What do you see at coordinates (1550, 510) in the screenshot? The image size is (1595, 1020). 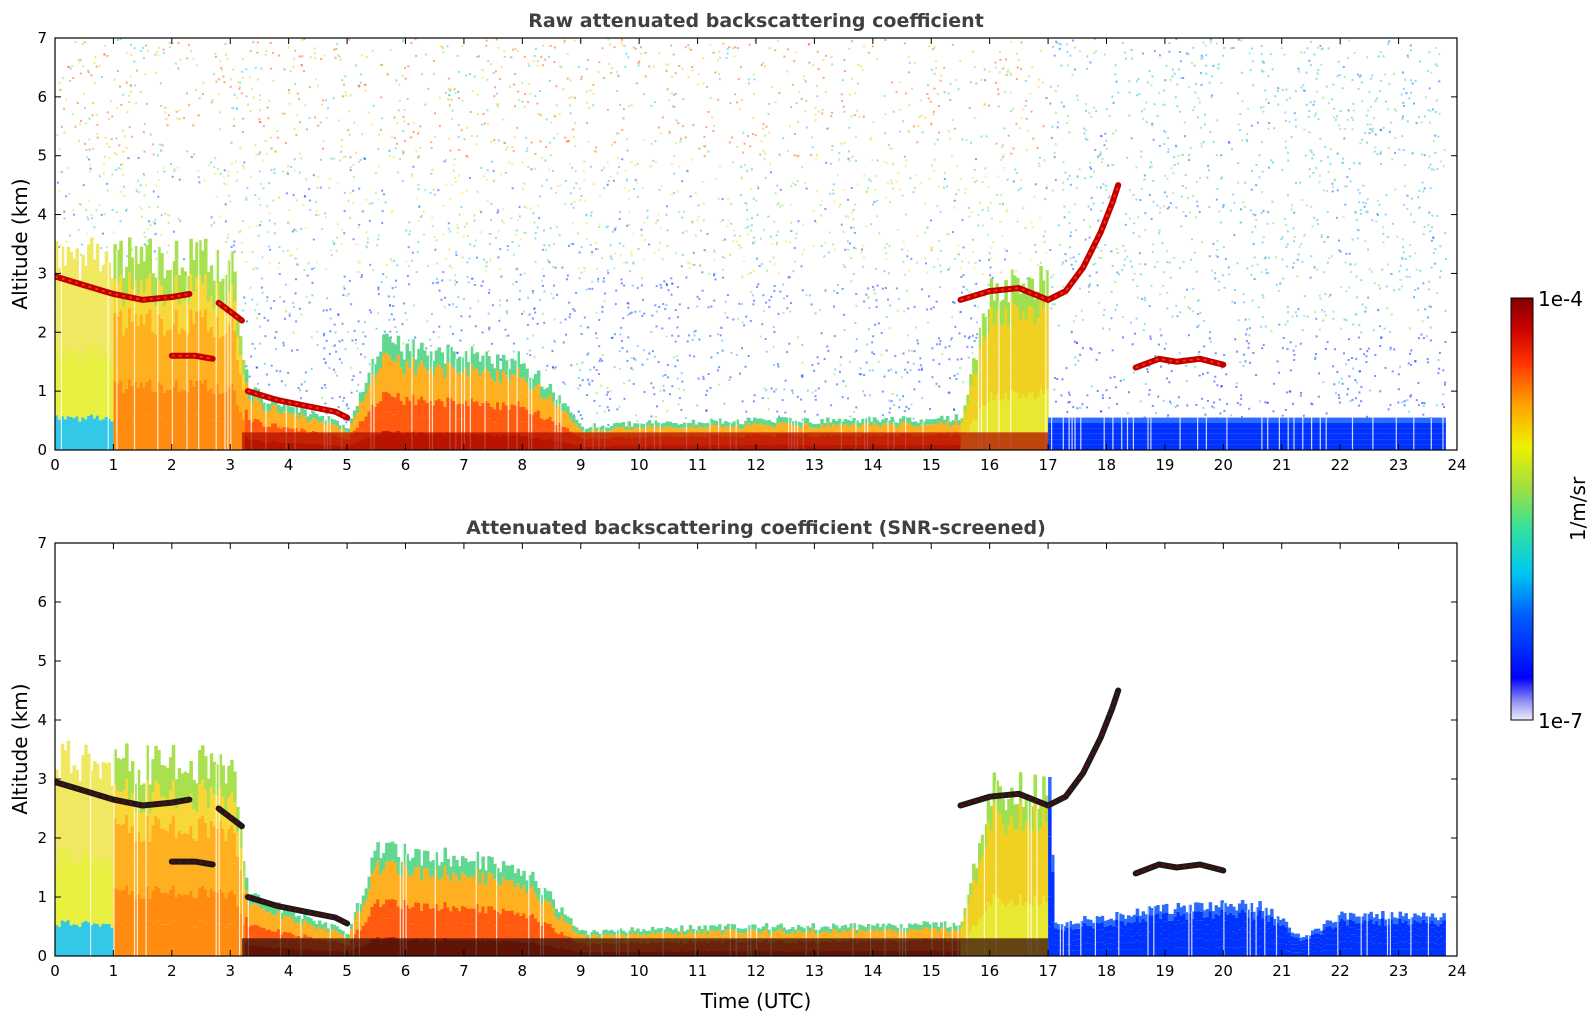 I see `colorbar: 1e-4 1e-7 1/m/sr` at bounding box center [1550, 510].